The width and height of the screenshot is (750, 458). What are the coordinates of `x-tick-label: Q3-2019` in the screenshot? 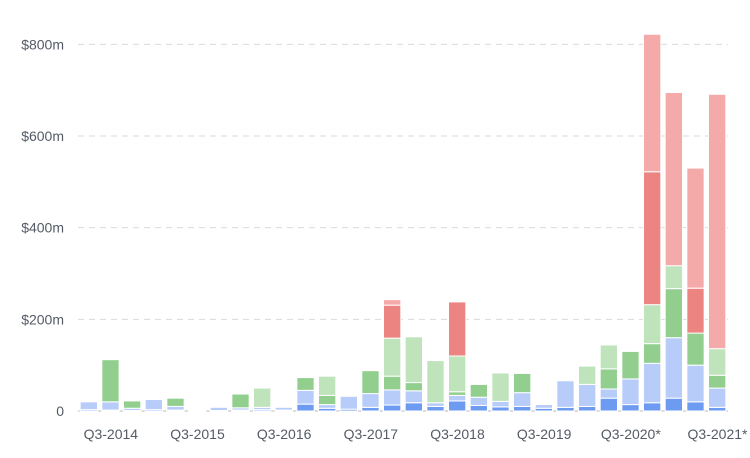 It's located at (544, 434).